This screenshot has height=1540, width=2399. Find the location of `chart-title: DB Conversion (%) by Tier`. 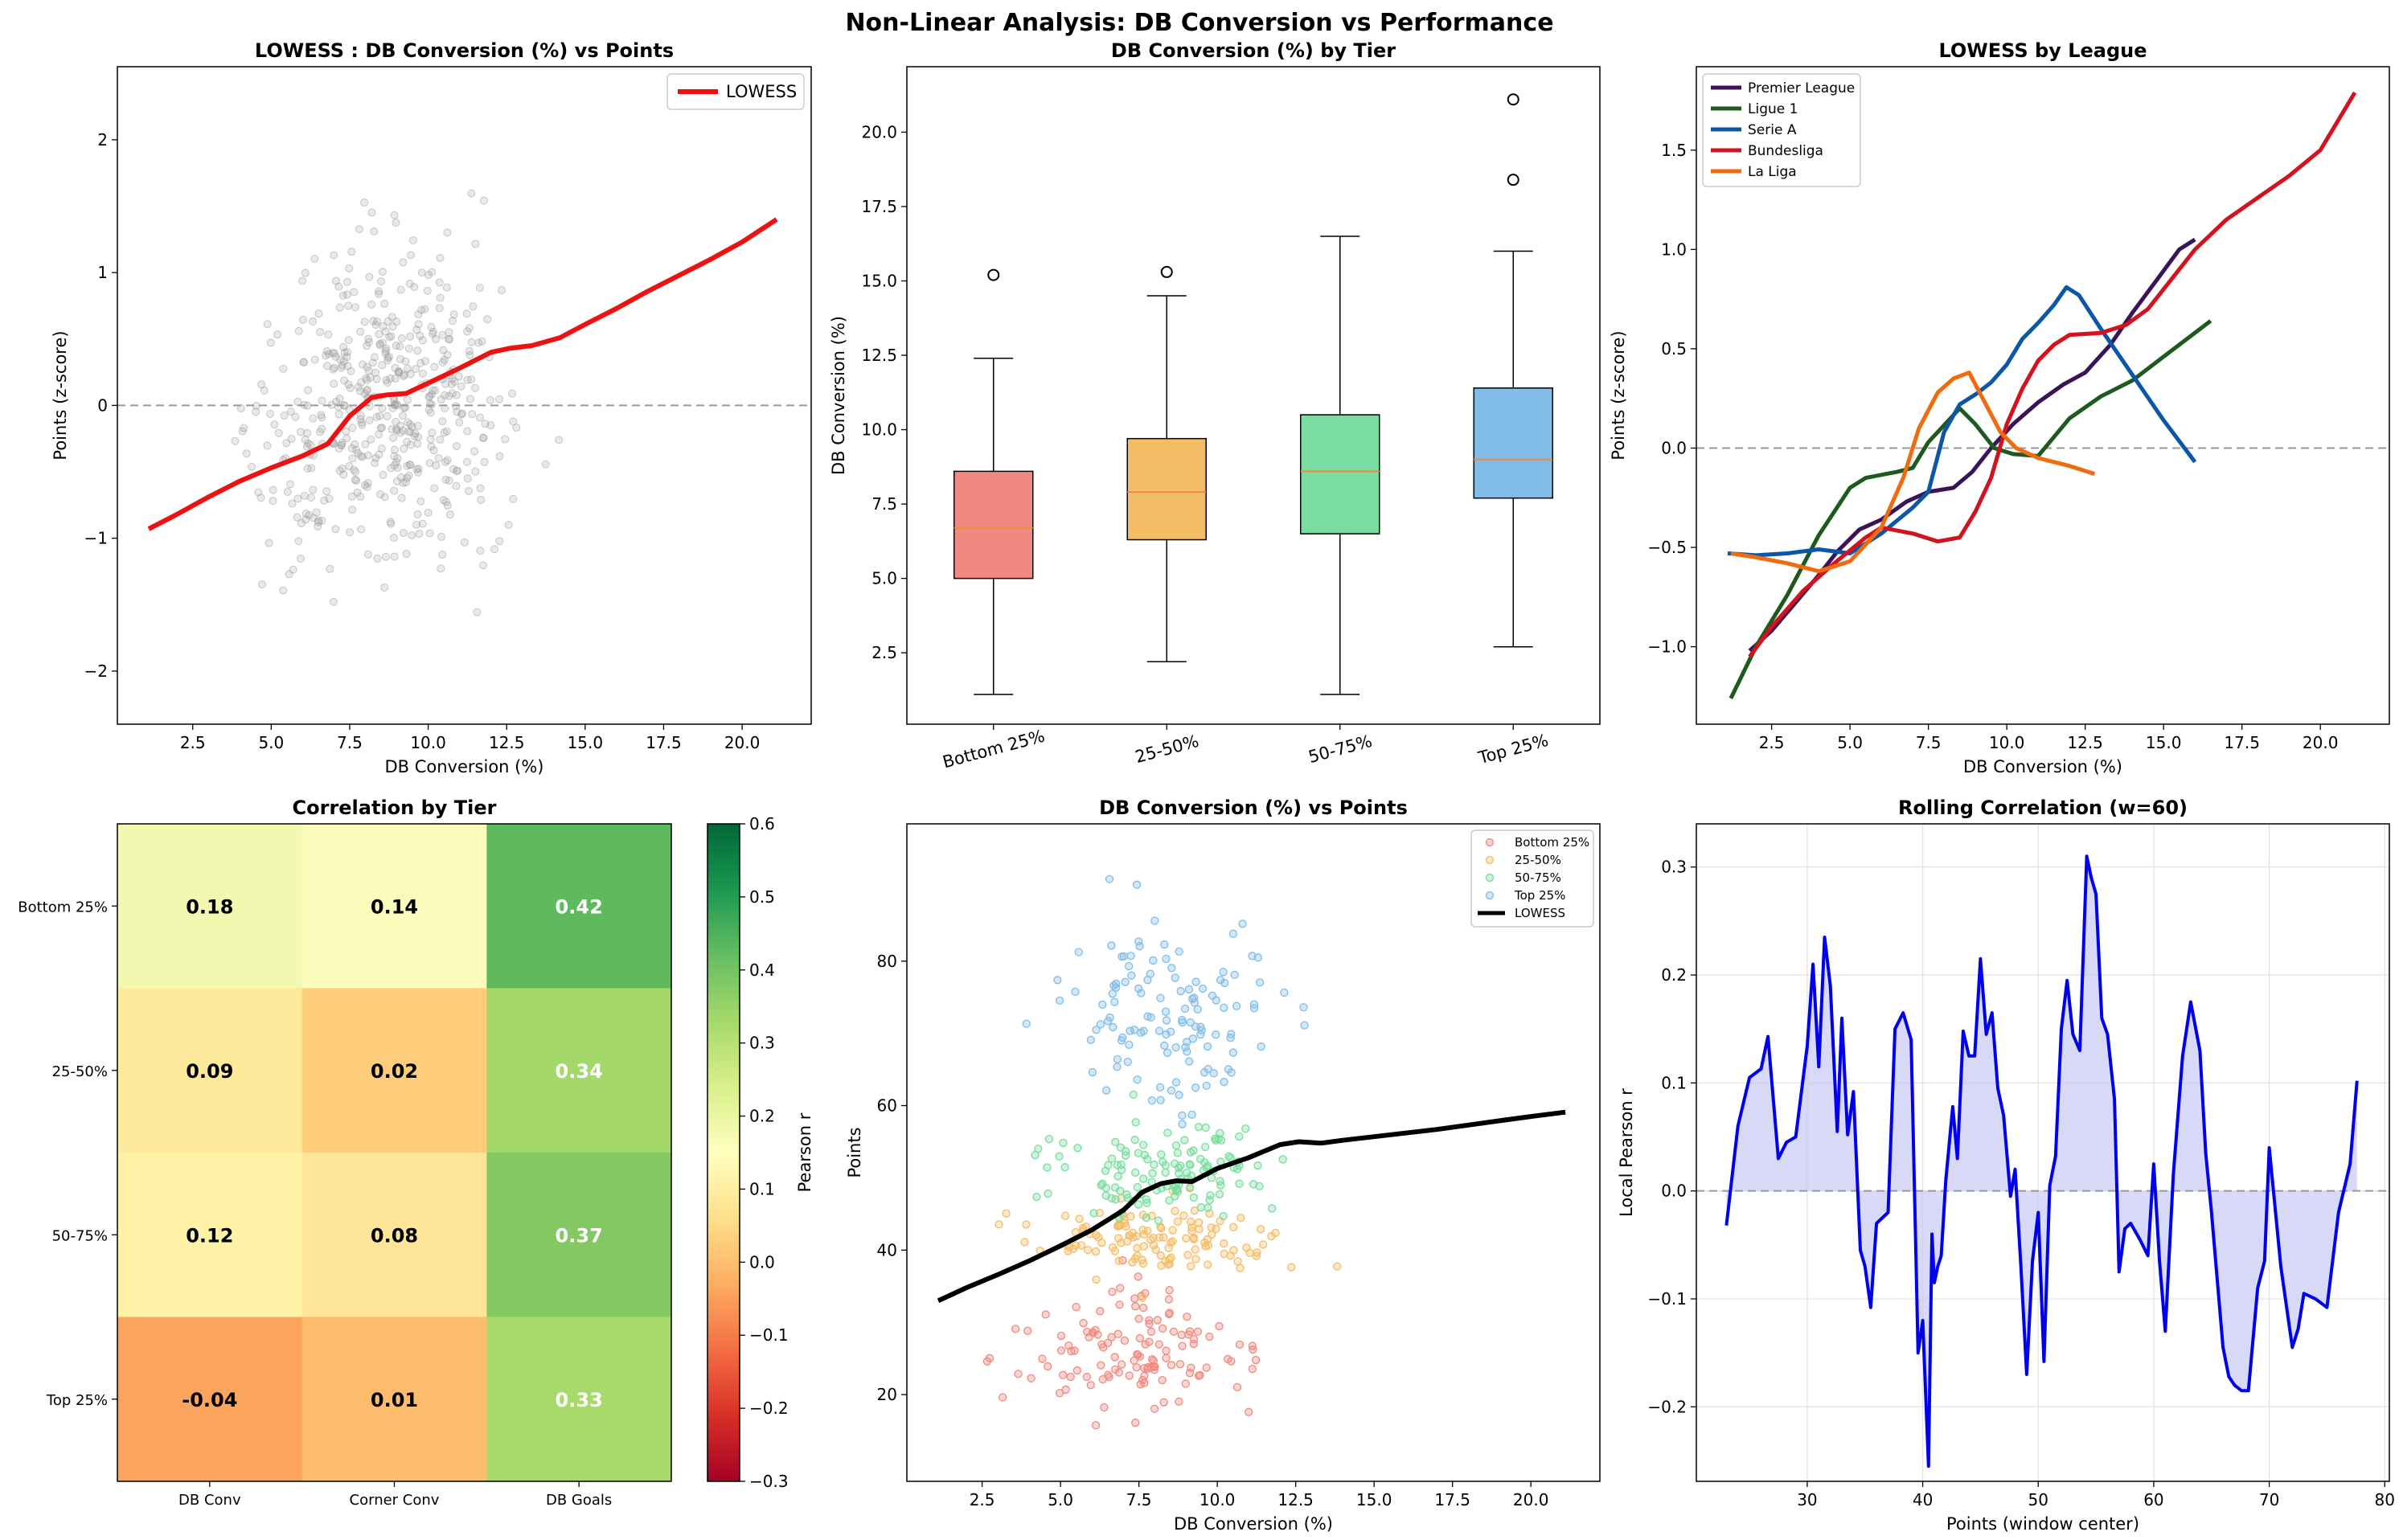

chart-title: DB Conversion (%) by Tier is located at coordinates (1253, 51).